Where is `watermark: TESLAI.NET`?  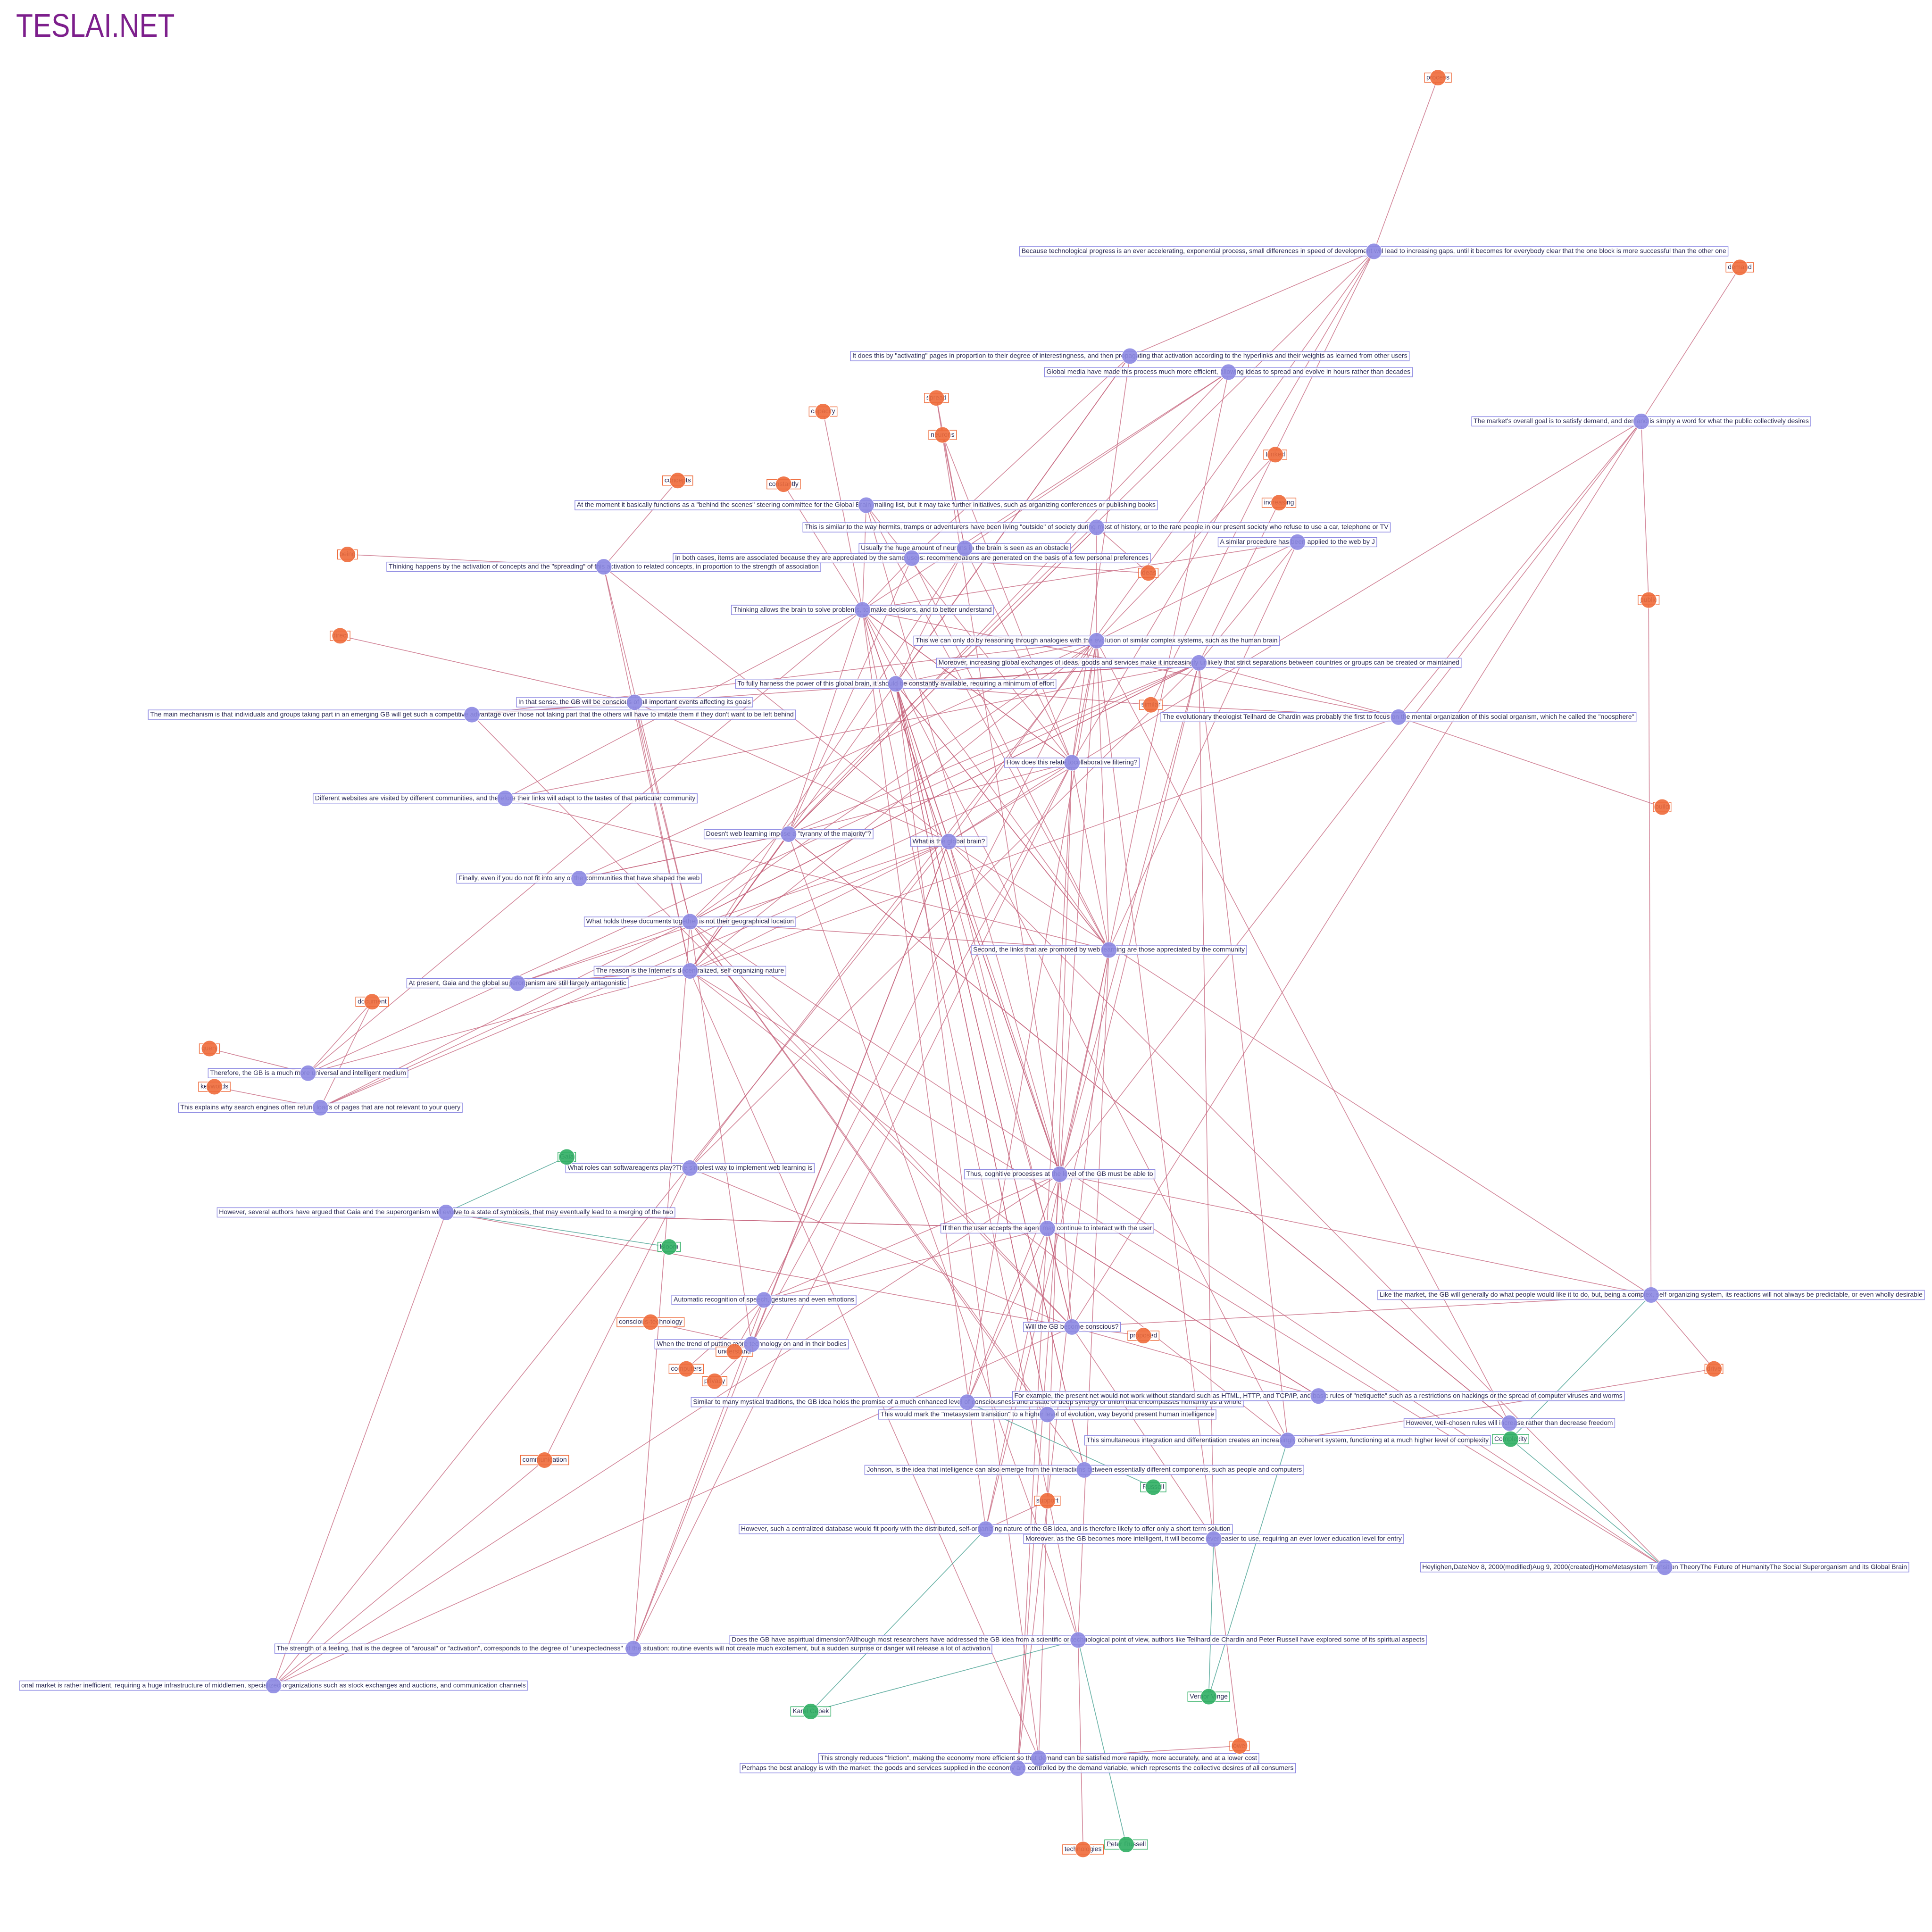
watermark: TESLAI.NET is located at coordinates (96, 25).